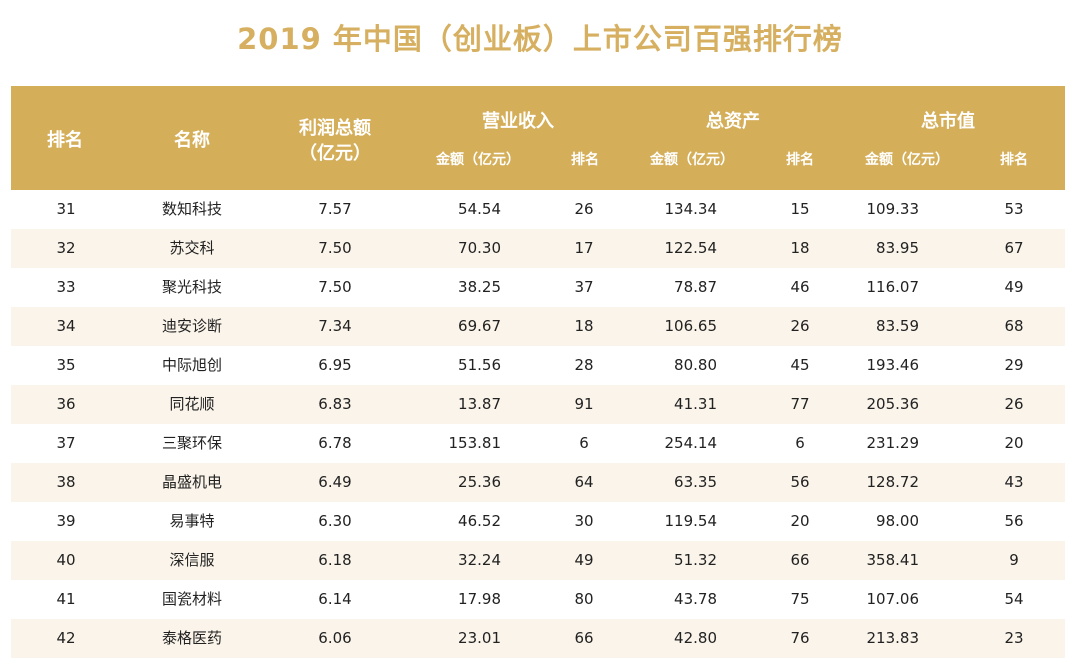 The image size is (1080, 672). I want to click on revenue-rank-cell: 66, so click(584, 638).